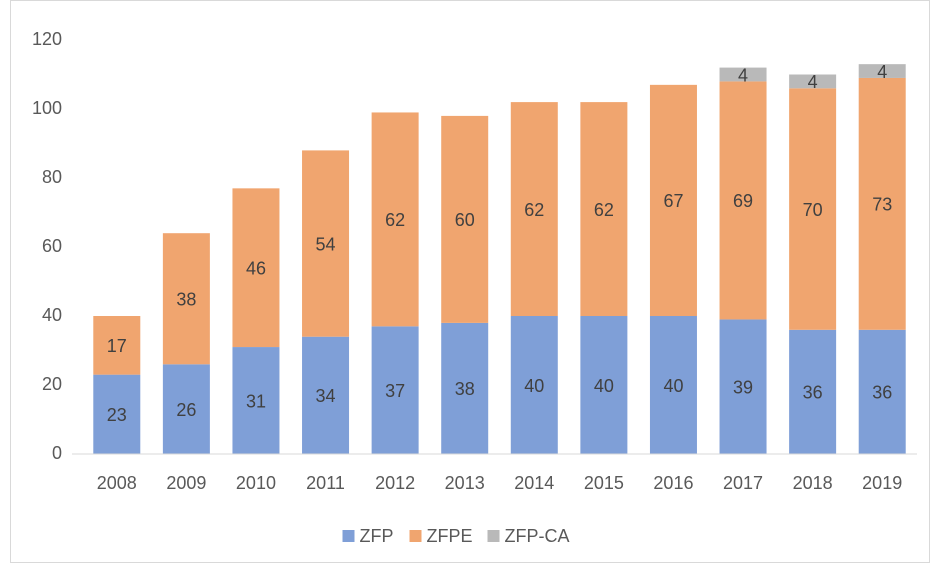 The width and height of the screenshot is (931, 564). I want to click on data-label: 69, so click(743, 201).